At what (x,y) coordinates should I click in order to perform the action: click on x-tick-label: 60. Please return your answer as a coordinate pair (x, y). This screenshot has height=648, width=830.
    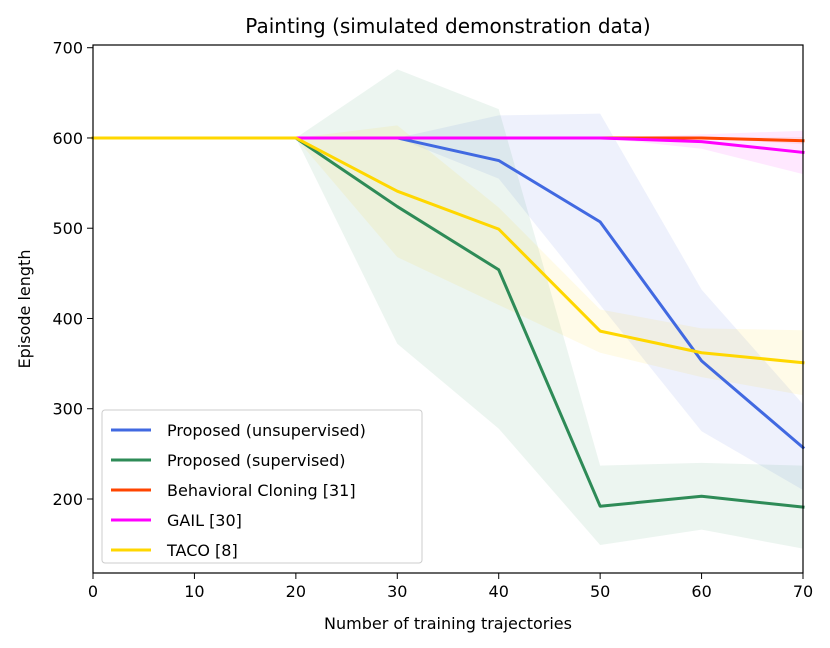
    Looking at the image, I should click on (701, 591).